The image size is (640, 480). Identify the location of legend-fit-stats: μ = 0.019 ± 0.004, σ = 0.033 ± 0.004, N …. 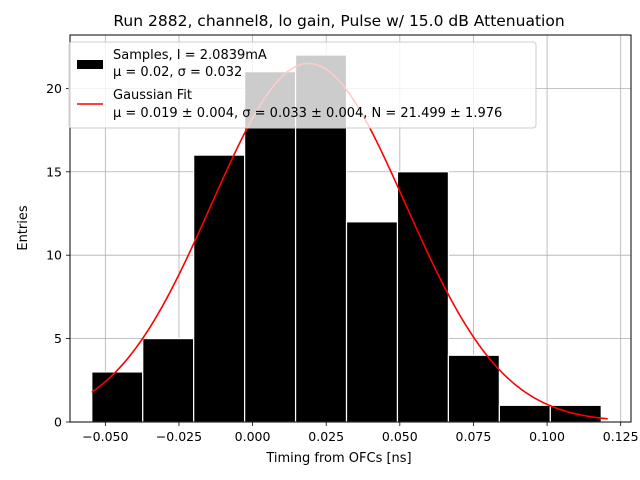
(307, 113).